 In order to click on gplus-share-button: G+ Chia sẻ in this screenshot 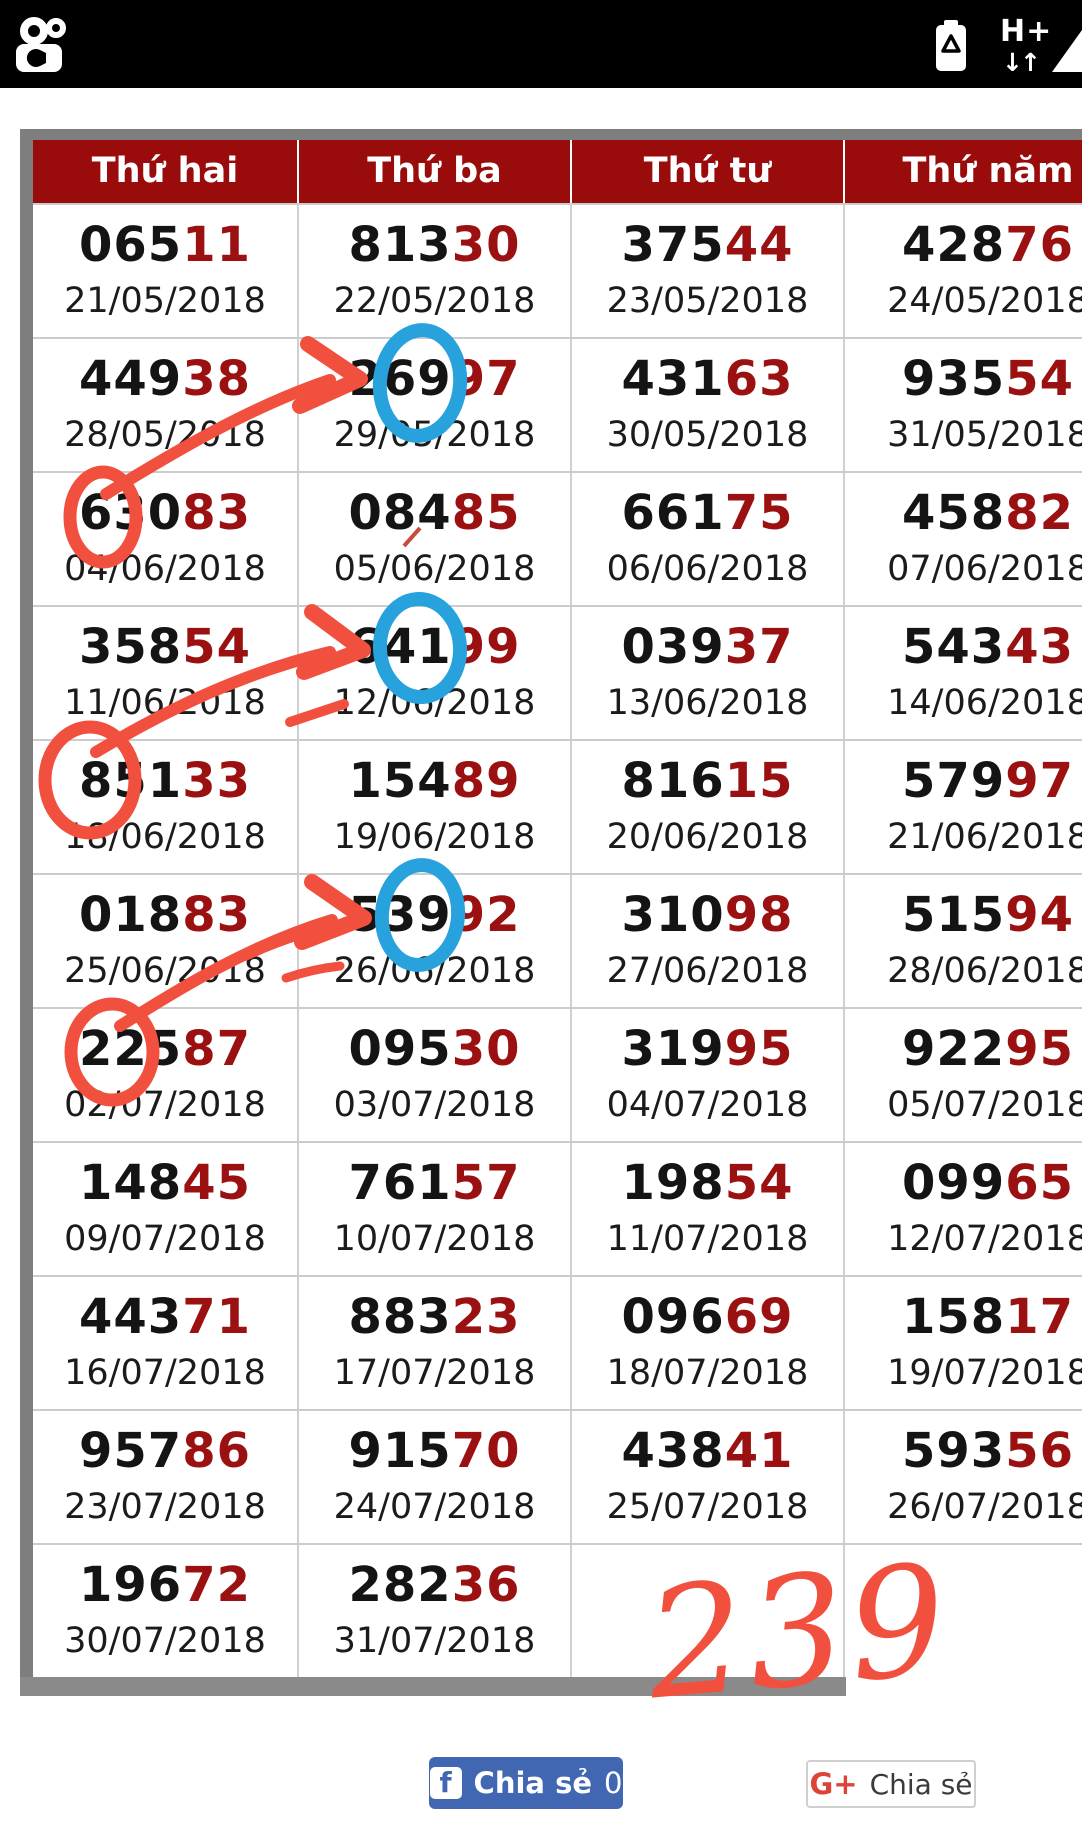, I will do `click(891, 1784)`.